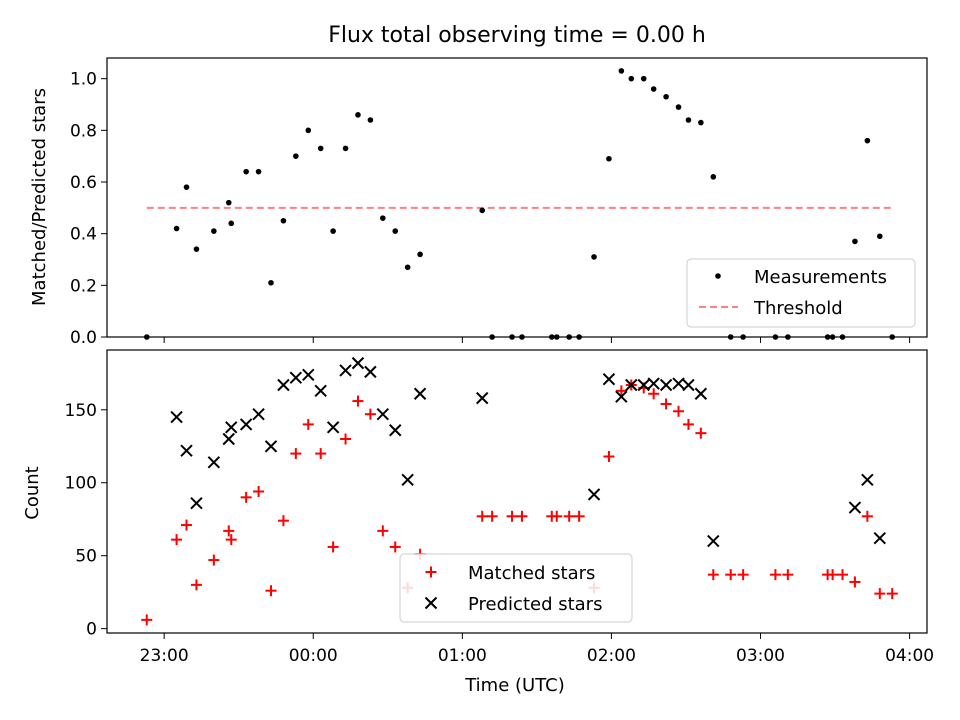 This screenshot has height=720, width=960. I want to click on x-axis-label: Time (UTC), so click(514, 685).